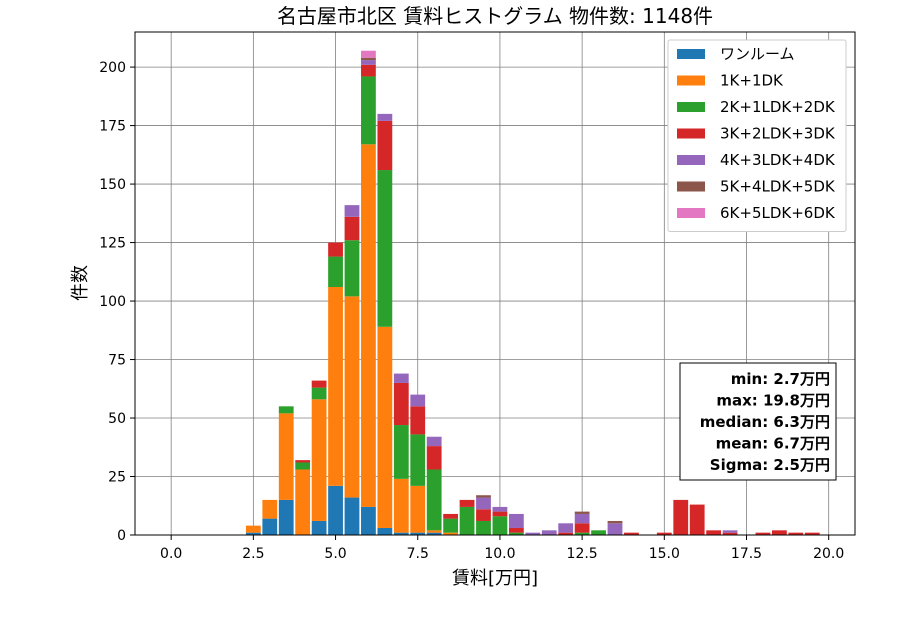 Image resolution: width=900 pixels, height=630 pixels. What do you see at coordinates (778, 160) in the screenshot?
I see `legend-label-4: 4K+3LDK+4DK` at bounding box center [778, 160].